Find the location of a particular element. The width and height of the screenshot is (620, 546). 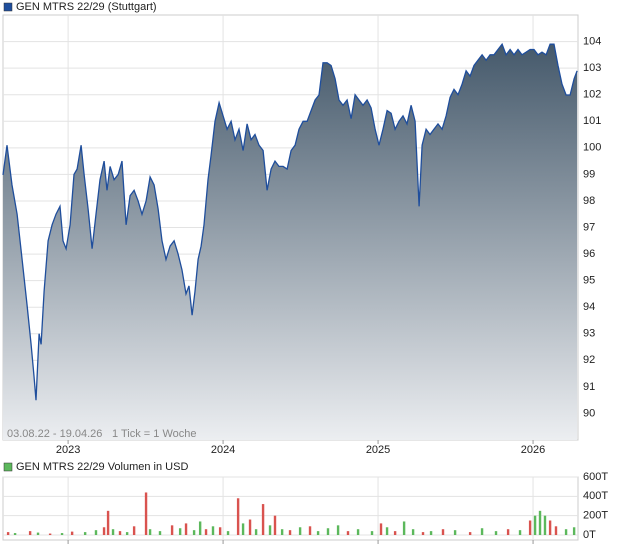

legend-label: GEN MTRS 22/29 (Stuttgart) is located at coordinates (86, 7).